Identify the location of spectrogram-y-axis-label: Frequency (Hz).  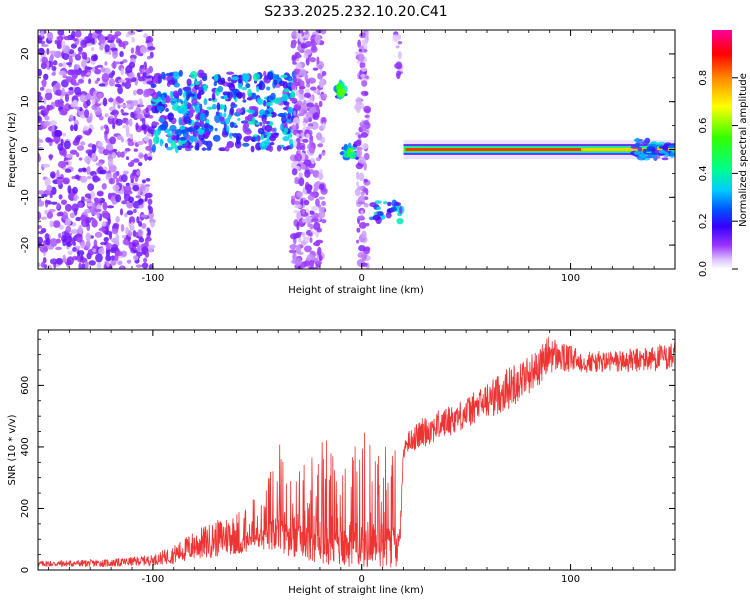
(12, 150).